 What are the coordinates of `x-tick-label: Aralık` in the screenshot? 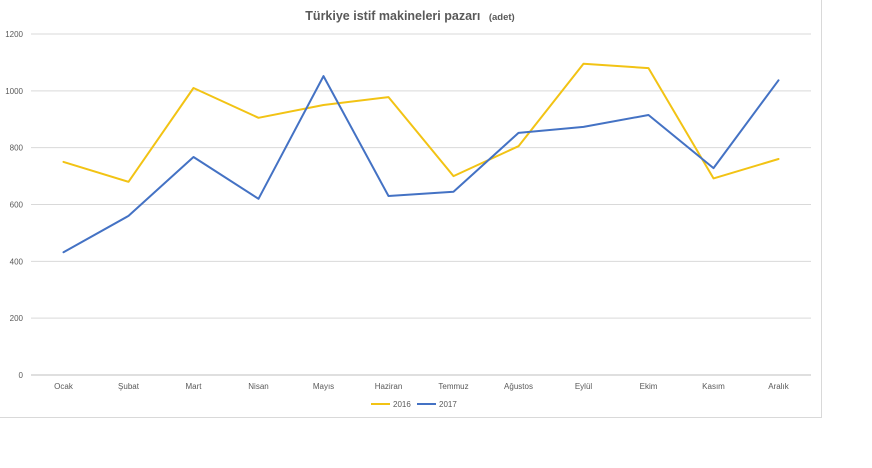 It's located at (778, 386).